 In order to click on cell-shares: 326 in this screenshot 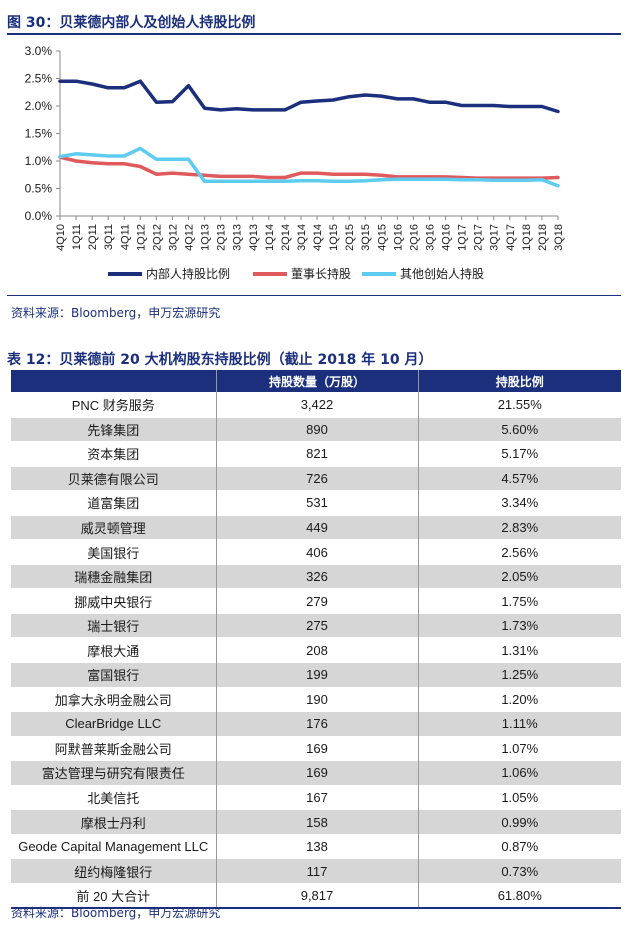, I will do `click(317, 576)`.